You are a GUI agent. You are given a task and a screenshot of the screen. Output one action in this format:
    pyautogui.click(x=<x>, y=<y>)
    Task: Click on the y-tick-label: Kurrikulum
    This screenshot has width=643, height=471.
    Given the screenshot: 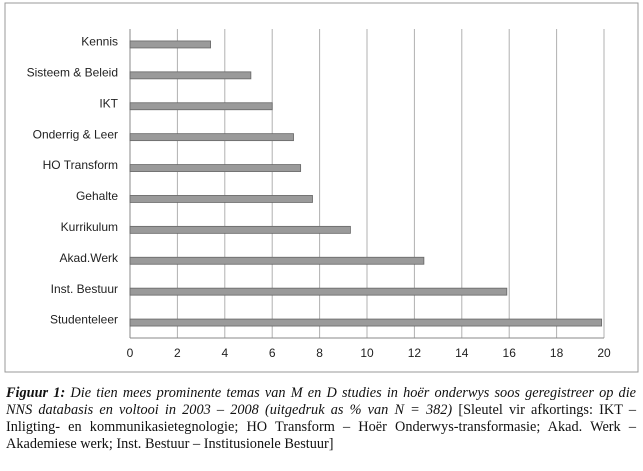 What is the action you would take?
    pyautogui.click(x=89, y=227)
    